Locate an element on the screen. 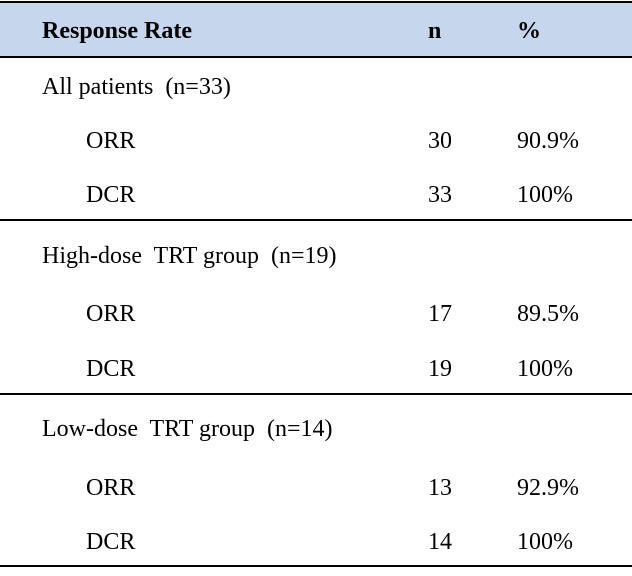 Image resolution: width=632 pixels, height=576 pixels. cell: 89.5% is located at coordinates (548, 314).